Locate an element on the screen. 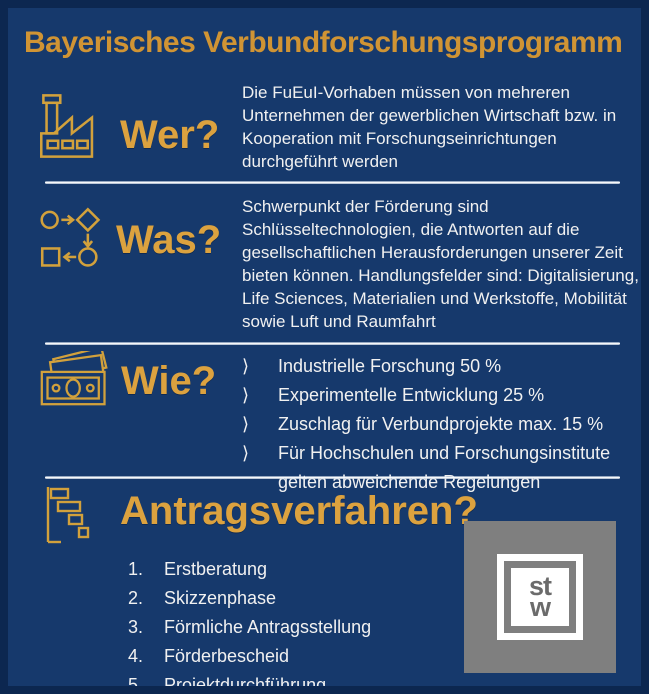 This screenshot has height=694, width=649. step-number: 5. is located at coordinates (136, 684).